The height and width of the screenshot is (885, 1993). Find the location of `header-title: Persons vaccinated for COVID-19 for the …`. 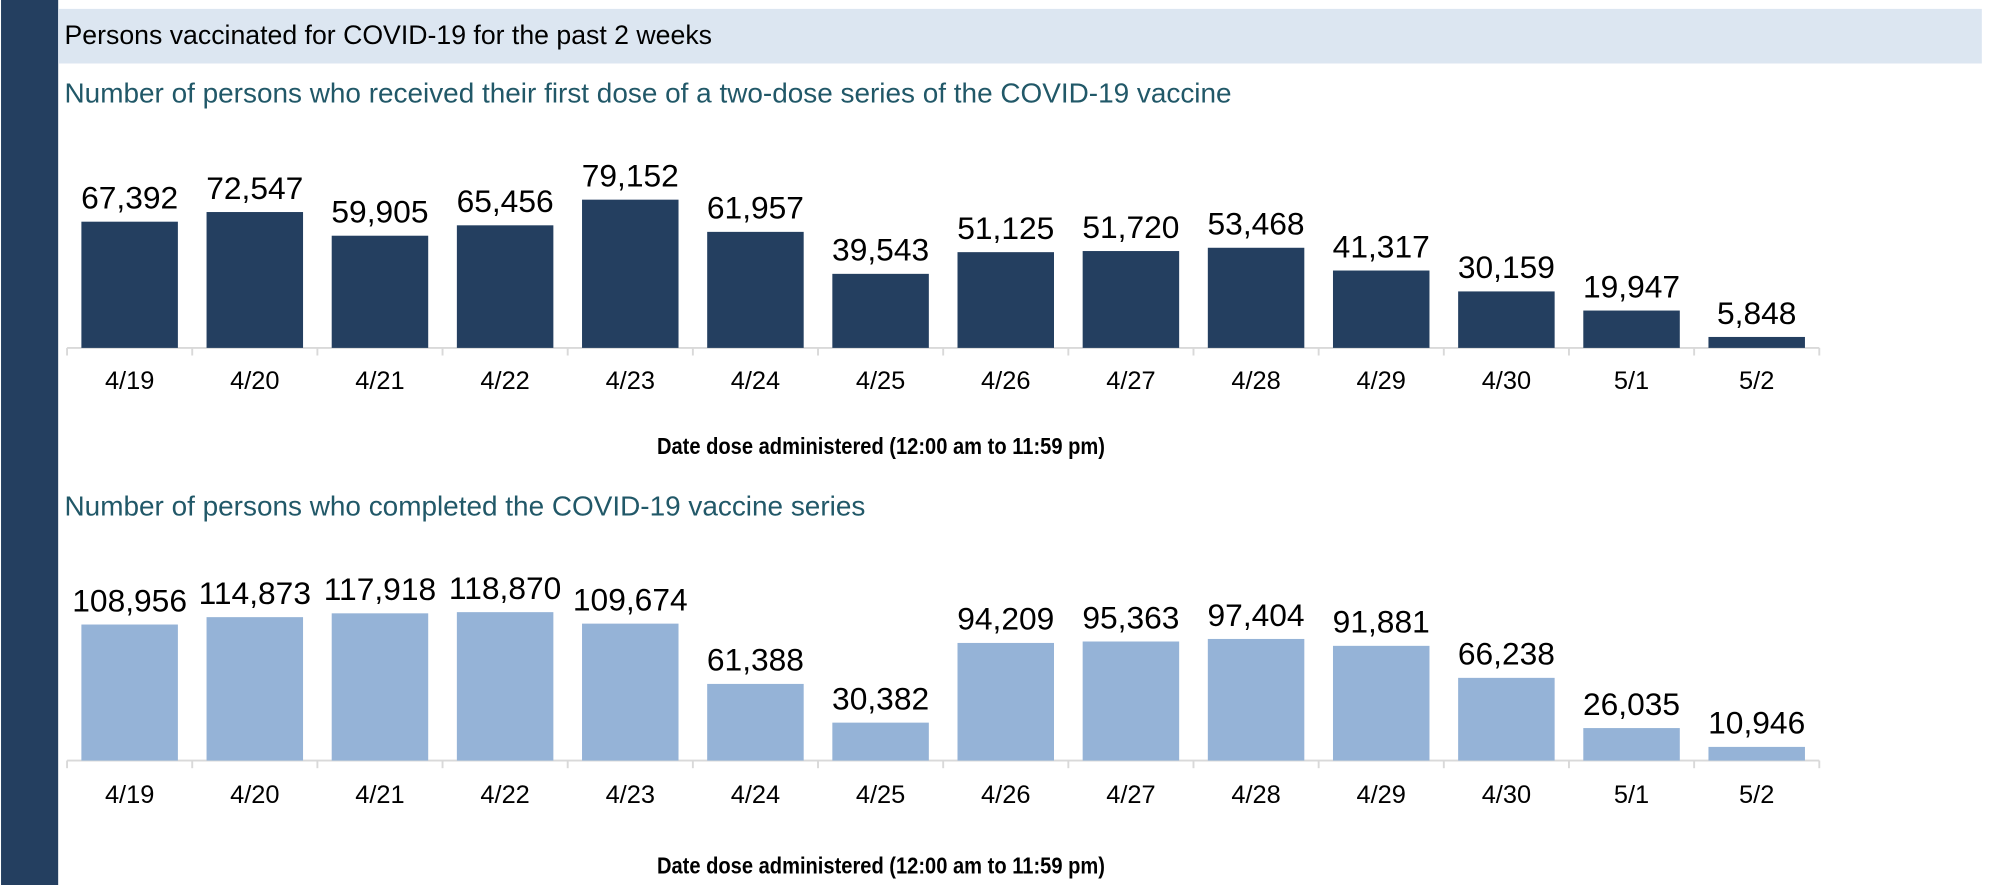

header-title: Persons vaccinated for COVID-19 for the … is located at coordinates (388, 35).